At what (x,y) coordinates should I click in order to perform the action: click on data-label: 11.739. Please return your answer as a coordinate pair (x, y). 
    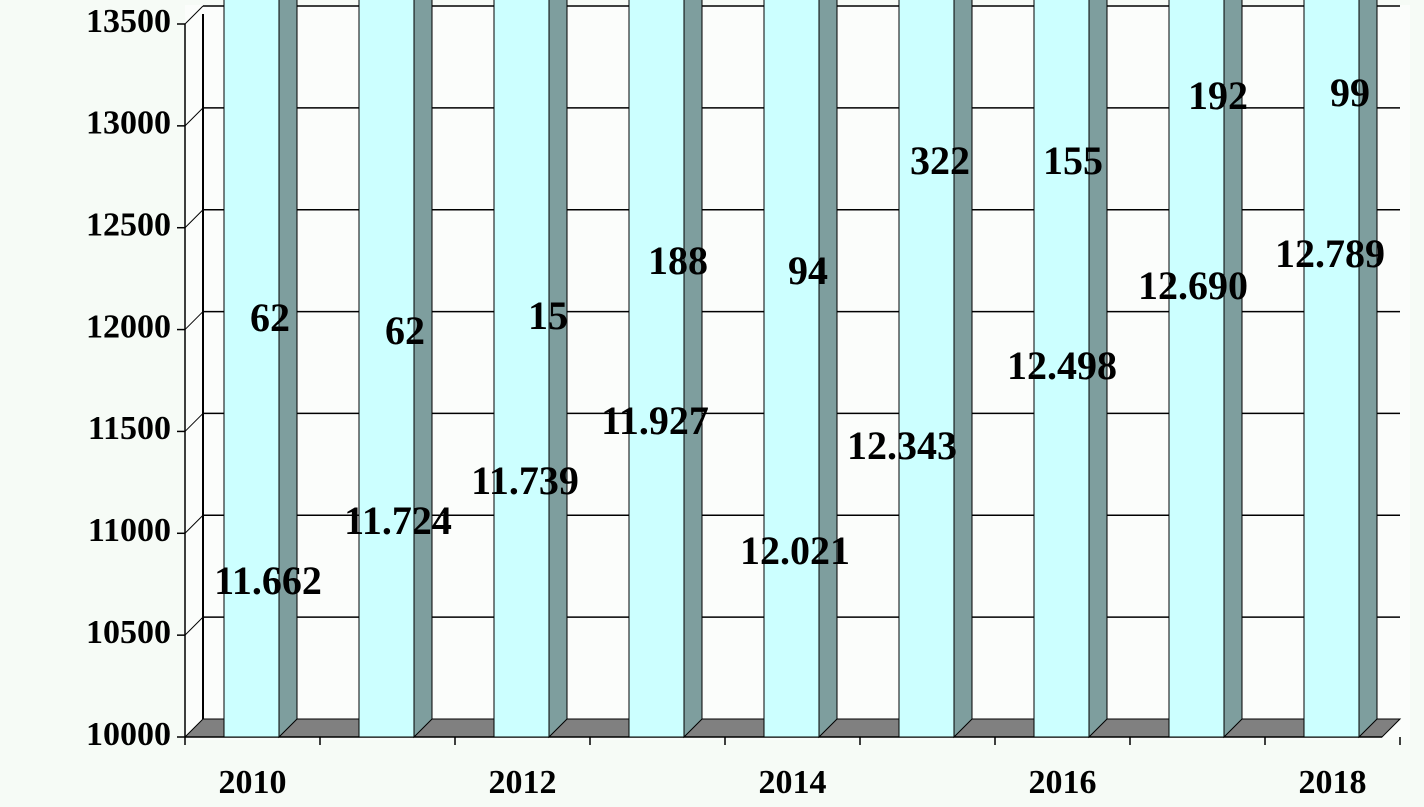
    Looking at the image, I should click on (525, 480).